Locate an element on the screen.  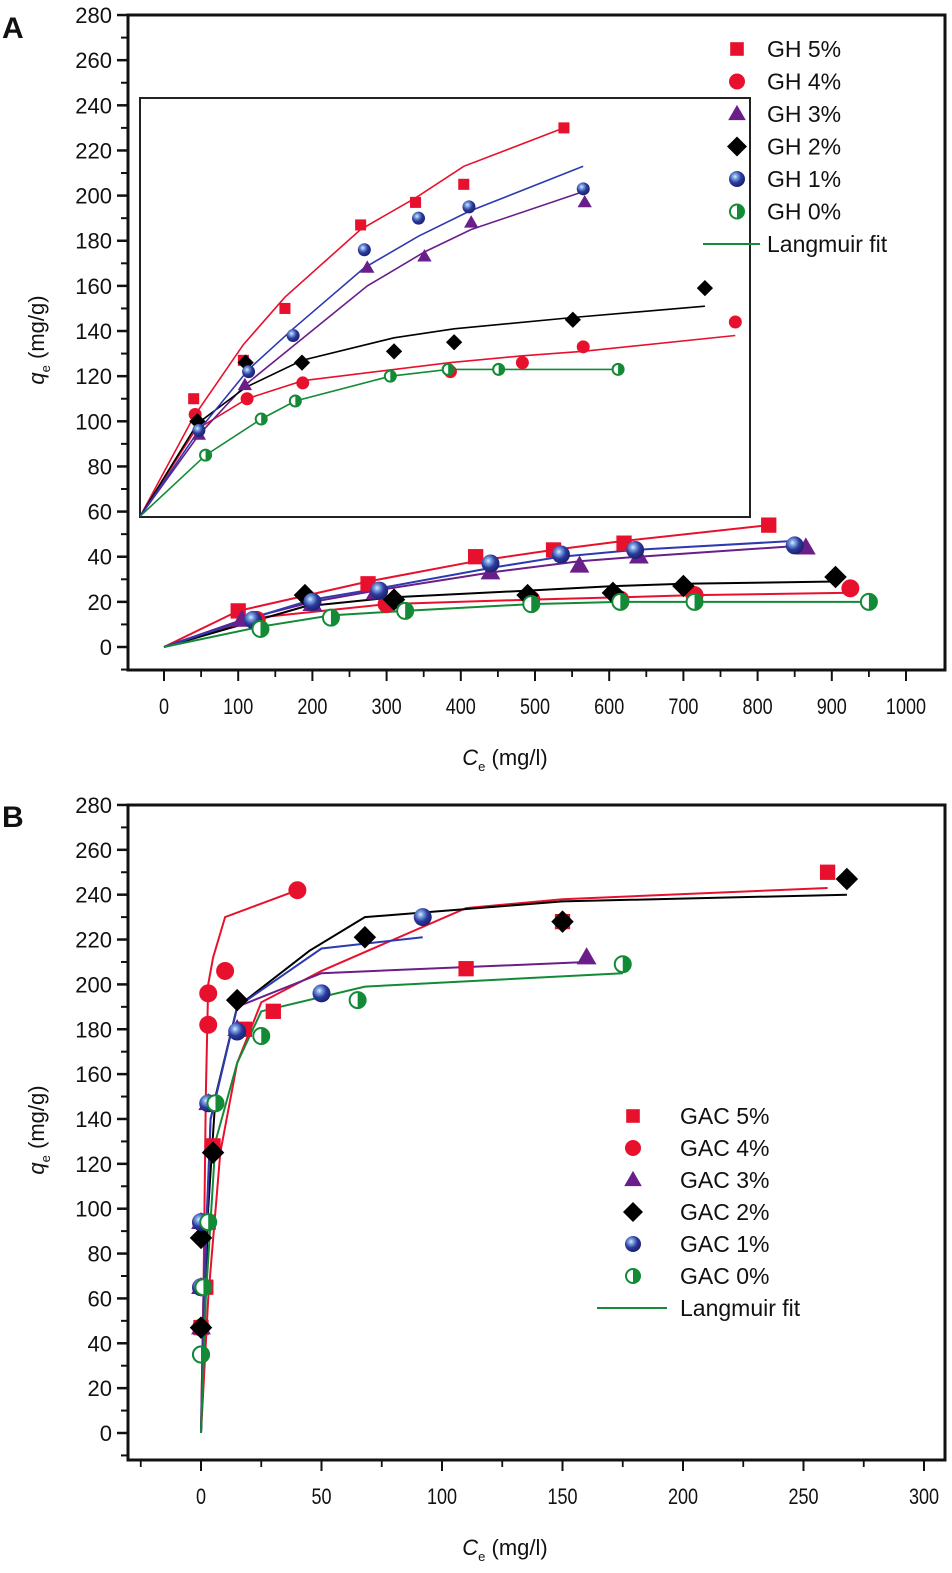
x-tick-label: 100 is located at coordinates (442, 1497).